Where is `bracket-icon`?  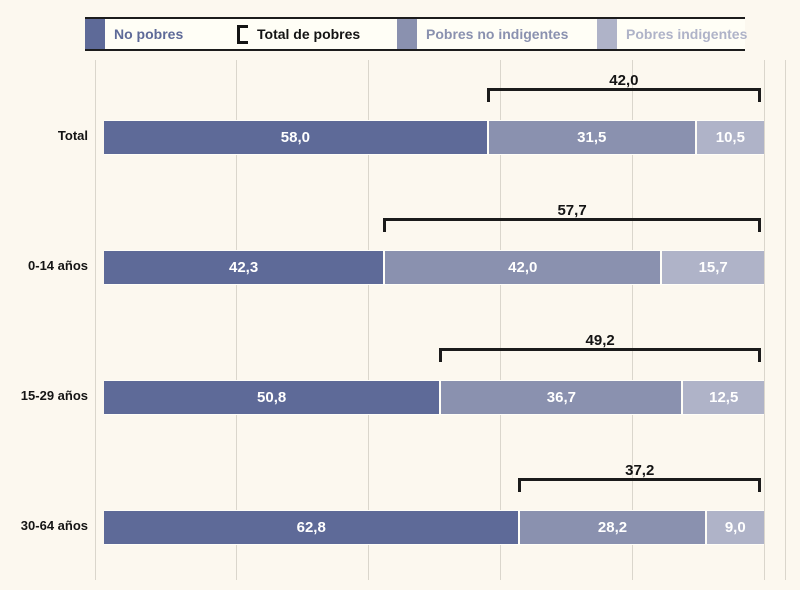
bracket-icon is located at coordinates (242, 34).